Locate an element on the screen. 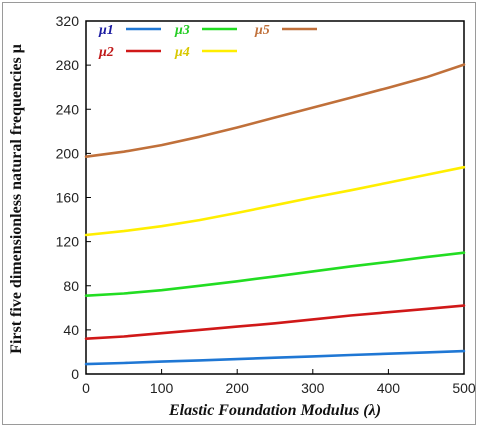  y-tick-label: 240 is located at coordinates (68, 109).